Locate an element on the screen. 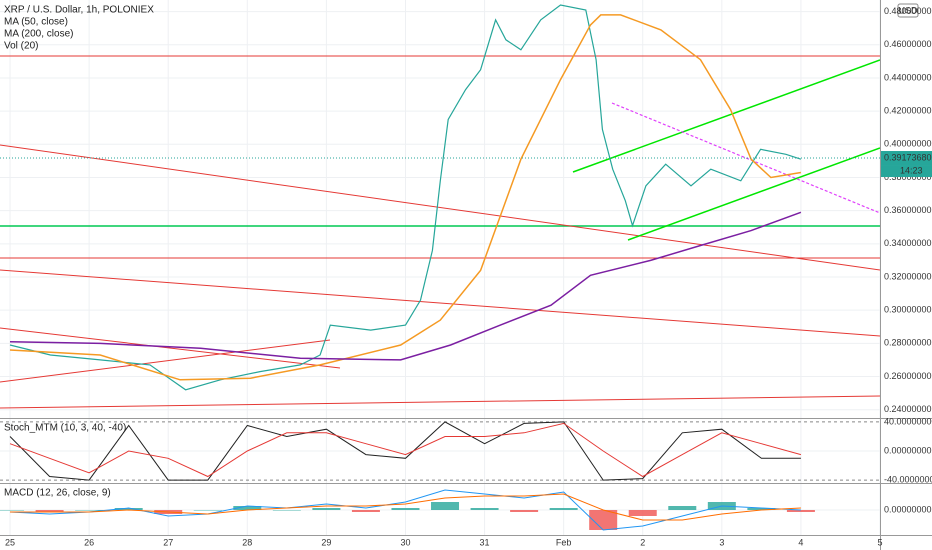  y-tick-label: 40.00000000 is located at coordinates (908, 421).